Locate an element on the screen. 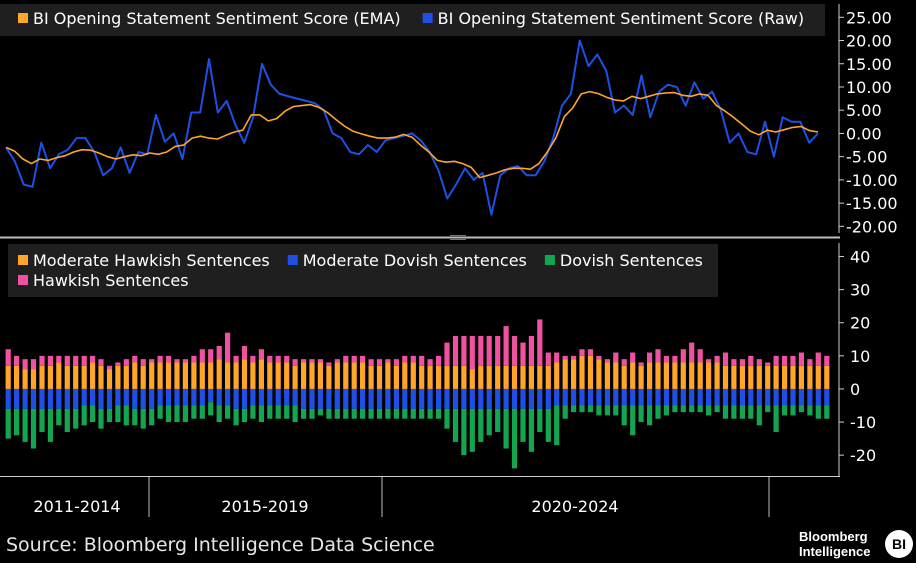 This screenshot has height=563, width=916. legend-label: Moderate Dovish Sentences is located at coordinates (415, 260).